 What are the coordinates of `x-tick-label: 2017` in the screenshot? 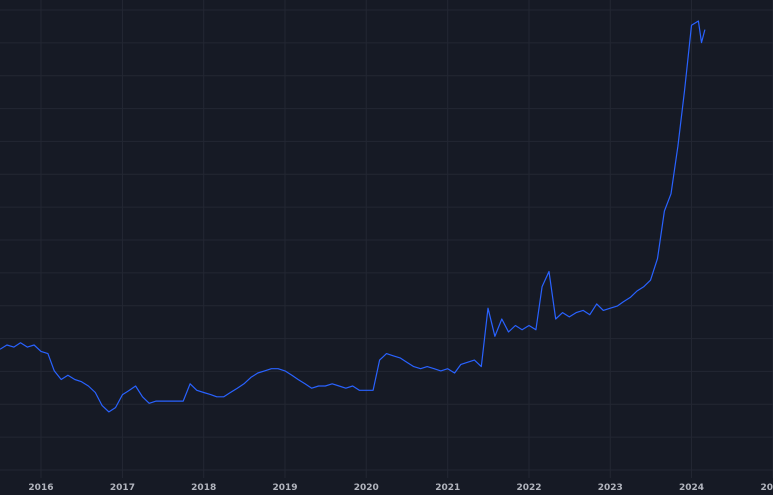 It's located at (122, 488).